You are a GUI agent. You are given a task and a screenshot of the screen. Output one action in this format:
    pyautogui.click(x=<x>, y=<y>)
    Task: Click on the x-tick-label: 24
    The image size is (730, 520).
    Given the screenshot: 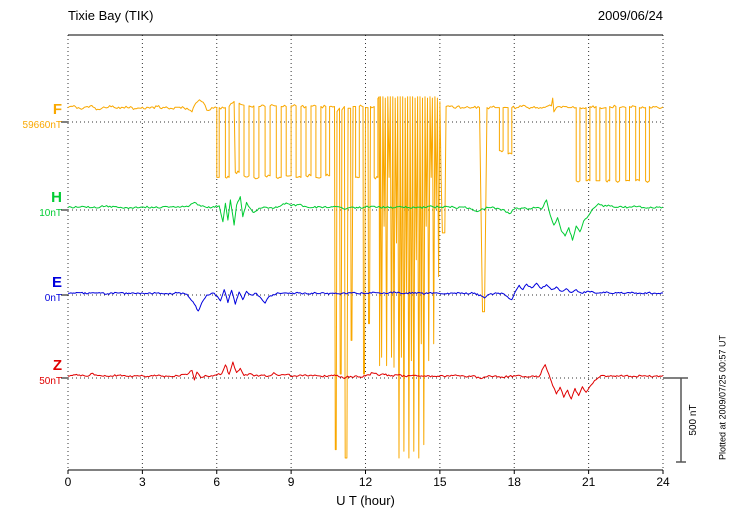 What is the action you would take?
    pyautogui.click(x=663, y=482)
    